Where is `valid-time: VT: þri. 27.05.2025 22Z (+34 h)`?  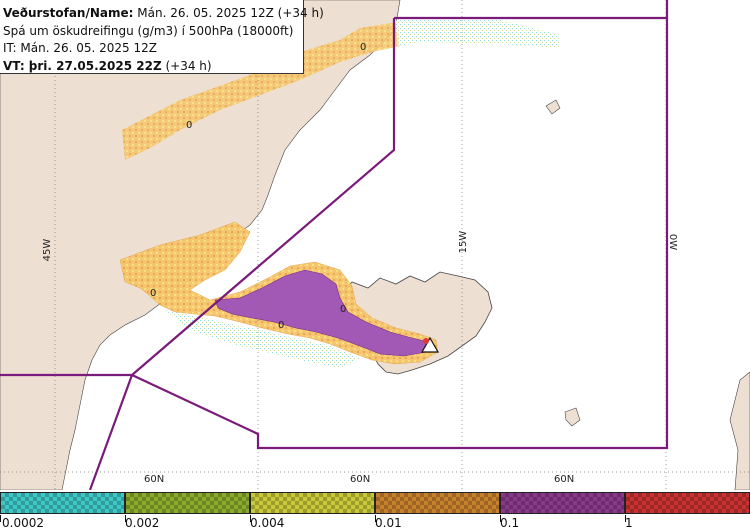
valid-time: VT: þri. 27.05.2025 22Z (+34 h) is located at coordinates (107, 65).